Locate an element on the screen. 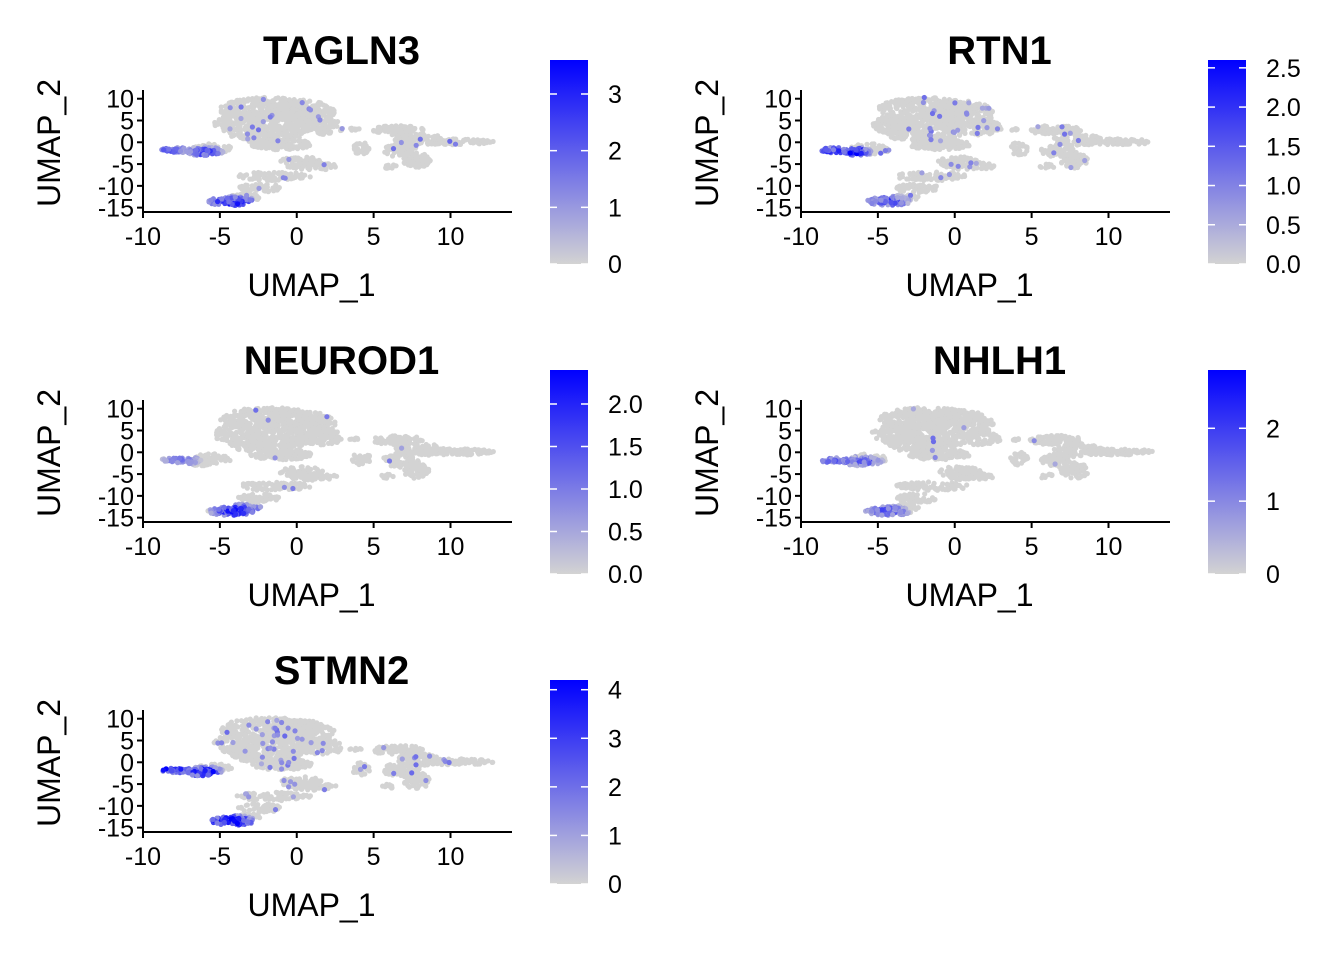 The height and width of the screenshot is (960, 1344). legend-label: 1.0 is located at coordinates (1283, 187).